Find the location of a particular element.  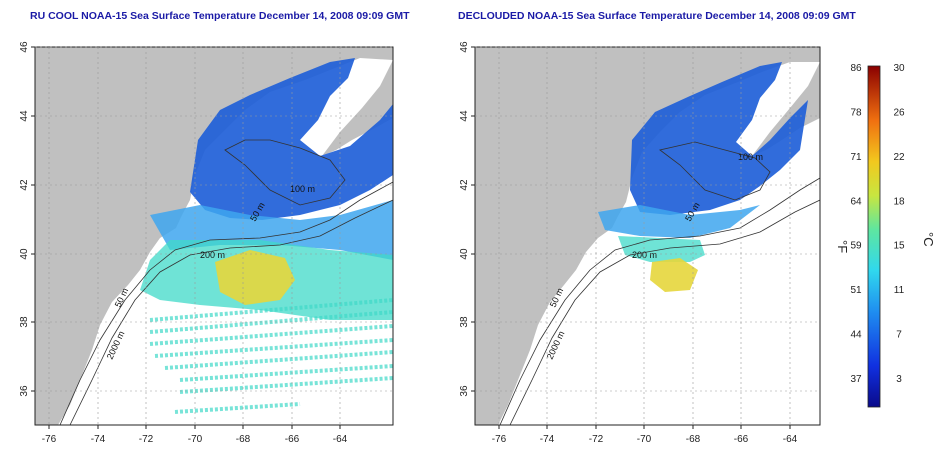

colorbar-fahrenheit-tick: 78 is located at coordinates (856, 112).